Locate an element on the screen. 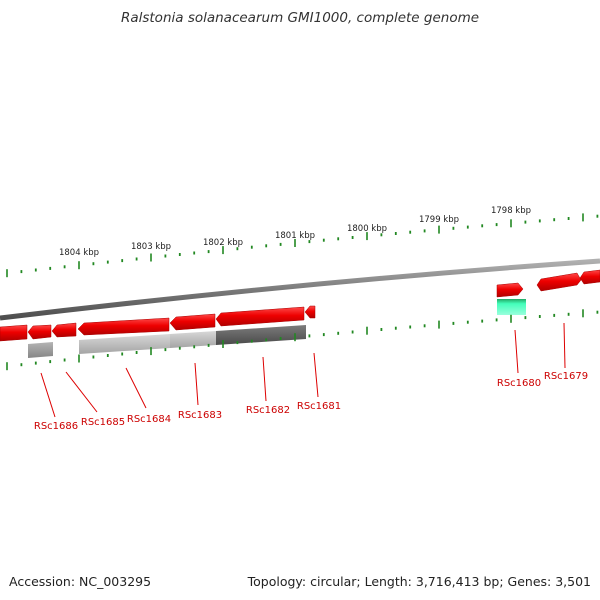 Image resolution: width=600 pixels, height=600 pixels. feature-track is located at coordinates (277, 328).